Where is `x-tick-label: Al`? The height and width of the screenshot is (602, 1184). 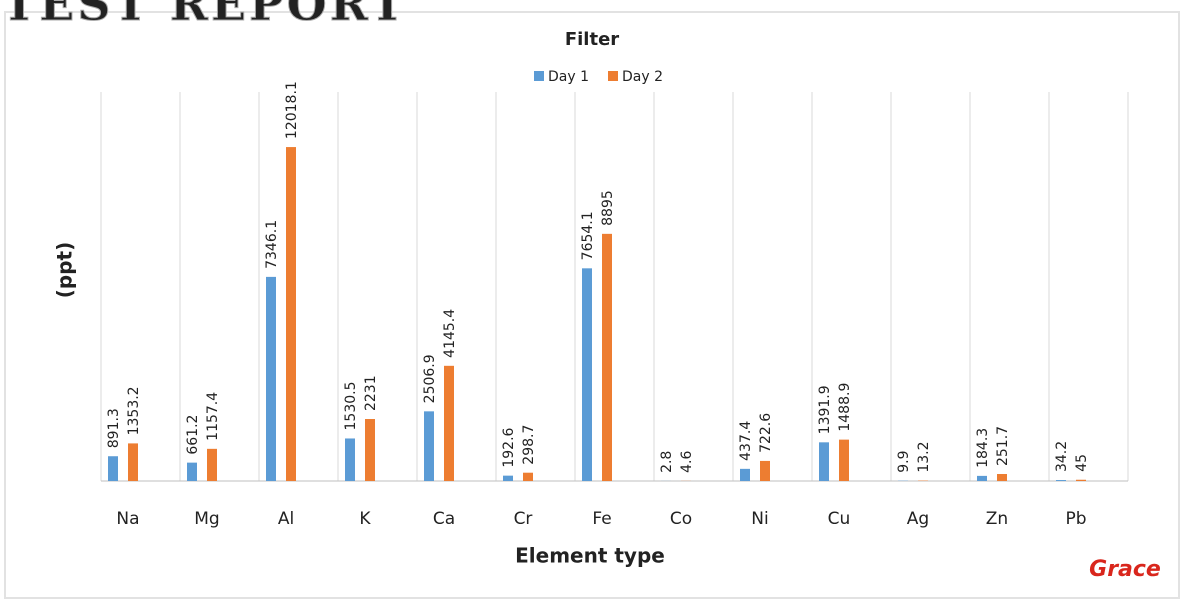
x-tick-label: Al is located at coordinates (286, 519).